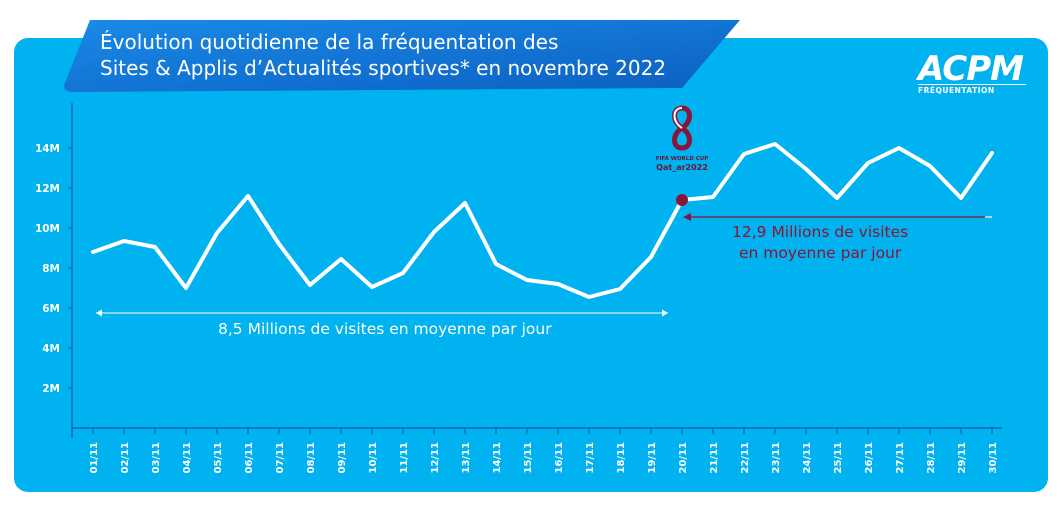  I want to click on x-tick-label: 26/11, so click(869, 458).